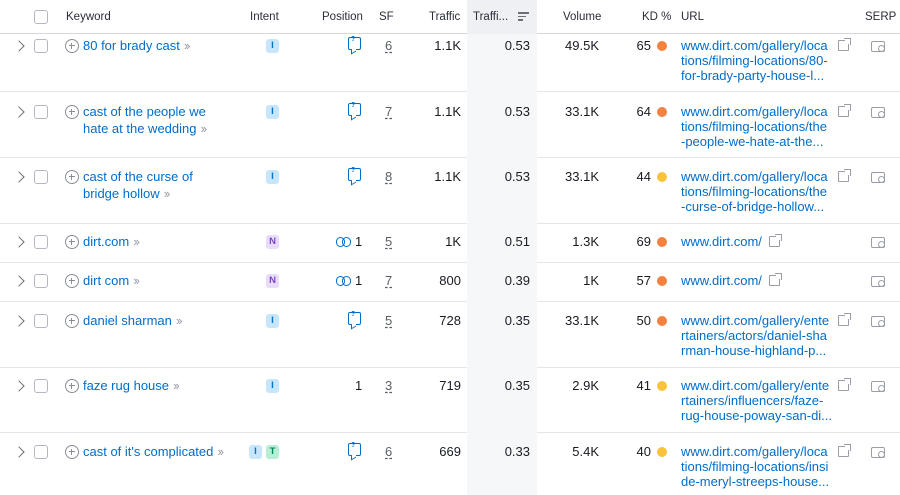 Image resolution: width=900 pixels, height=495 pixels. What do you see at coordinates (657, 17) in the screenshot?
I see `col-kd: KD %` at bounding box center [657, 17].